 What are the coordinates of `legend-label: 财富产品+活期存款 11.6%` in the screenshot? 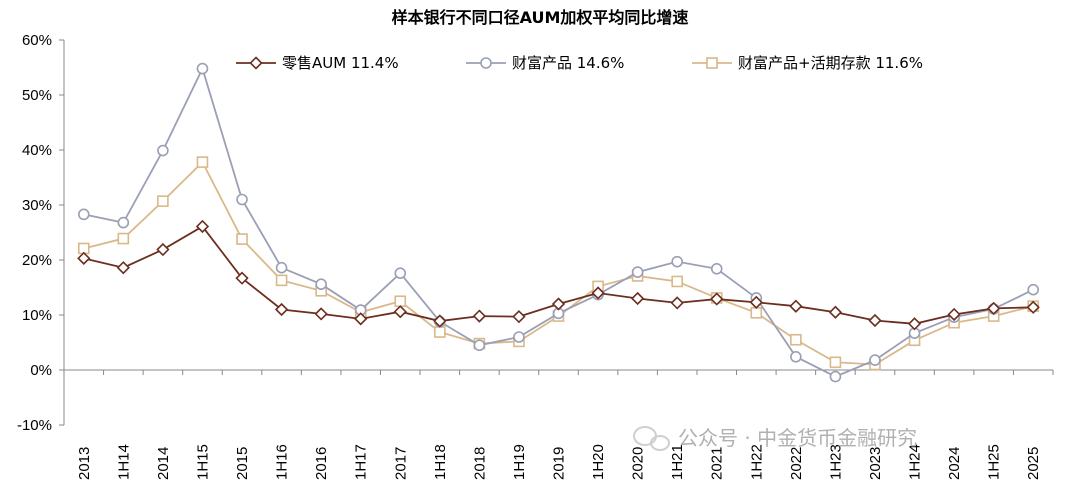 It's located at (830, 63).